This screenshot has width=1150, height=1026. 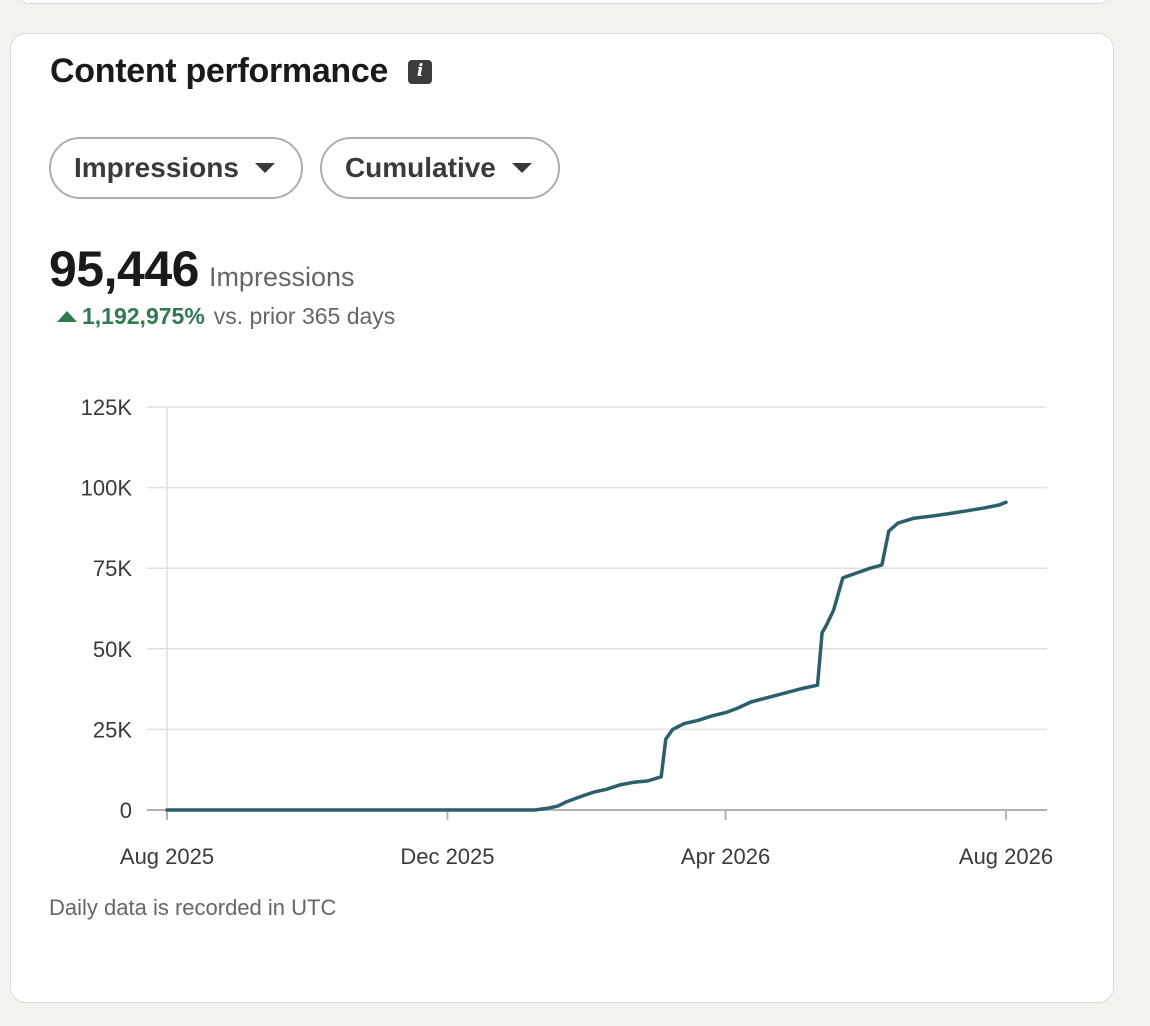 I want to click on y-tick-label: 25K, so click(x=112, y=729).